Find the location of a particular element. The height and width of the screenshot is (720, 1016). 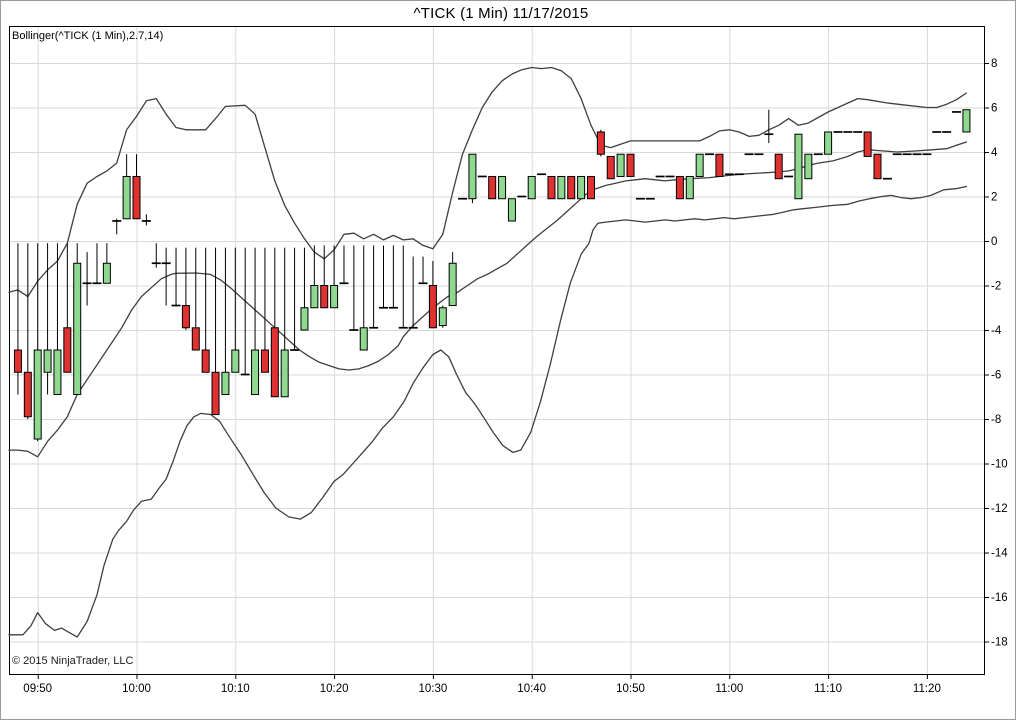

y-axis-label: 8 is located at coordinates (994, 64).